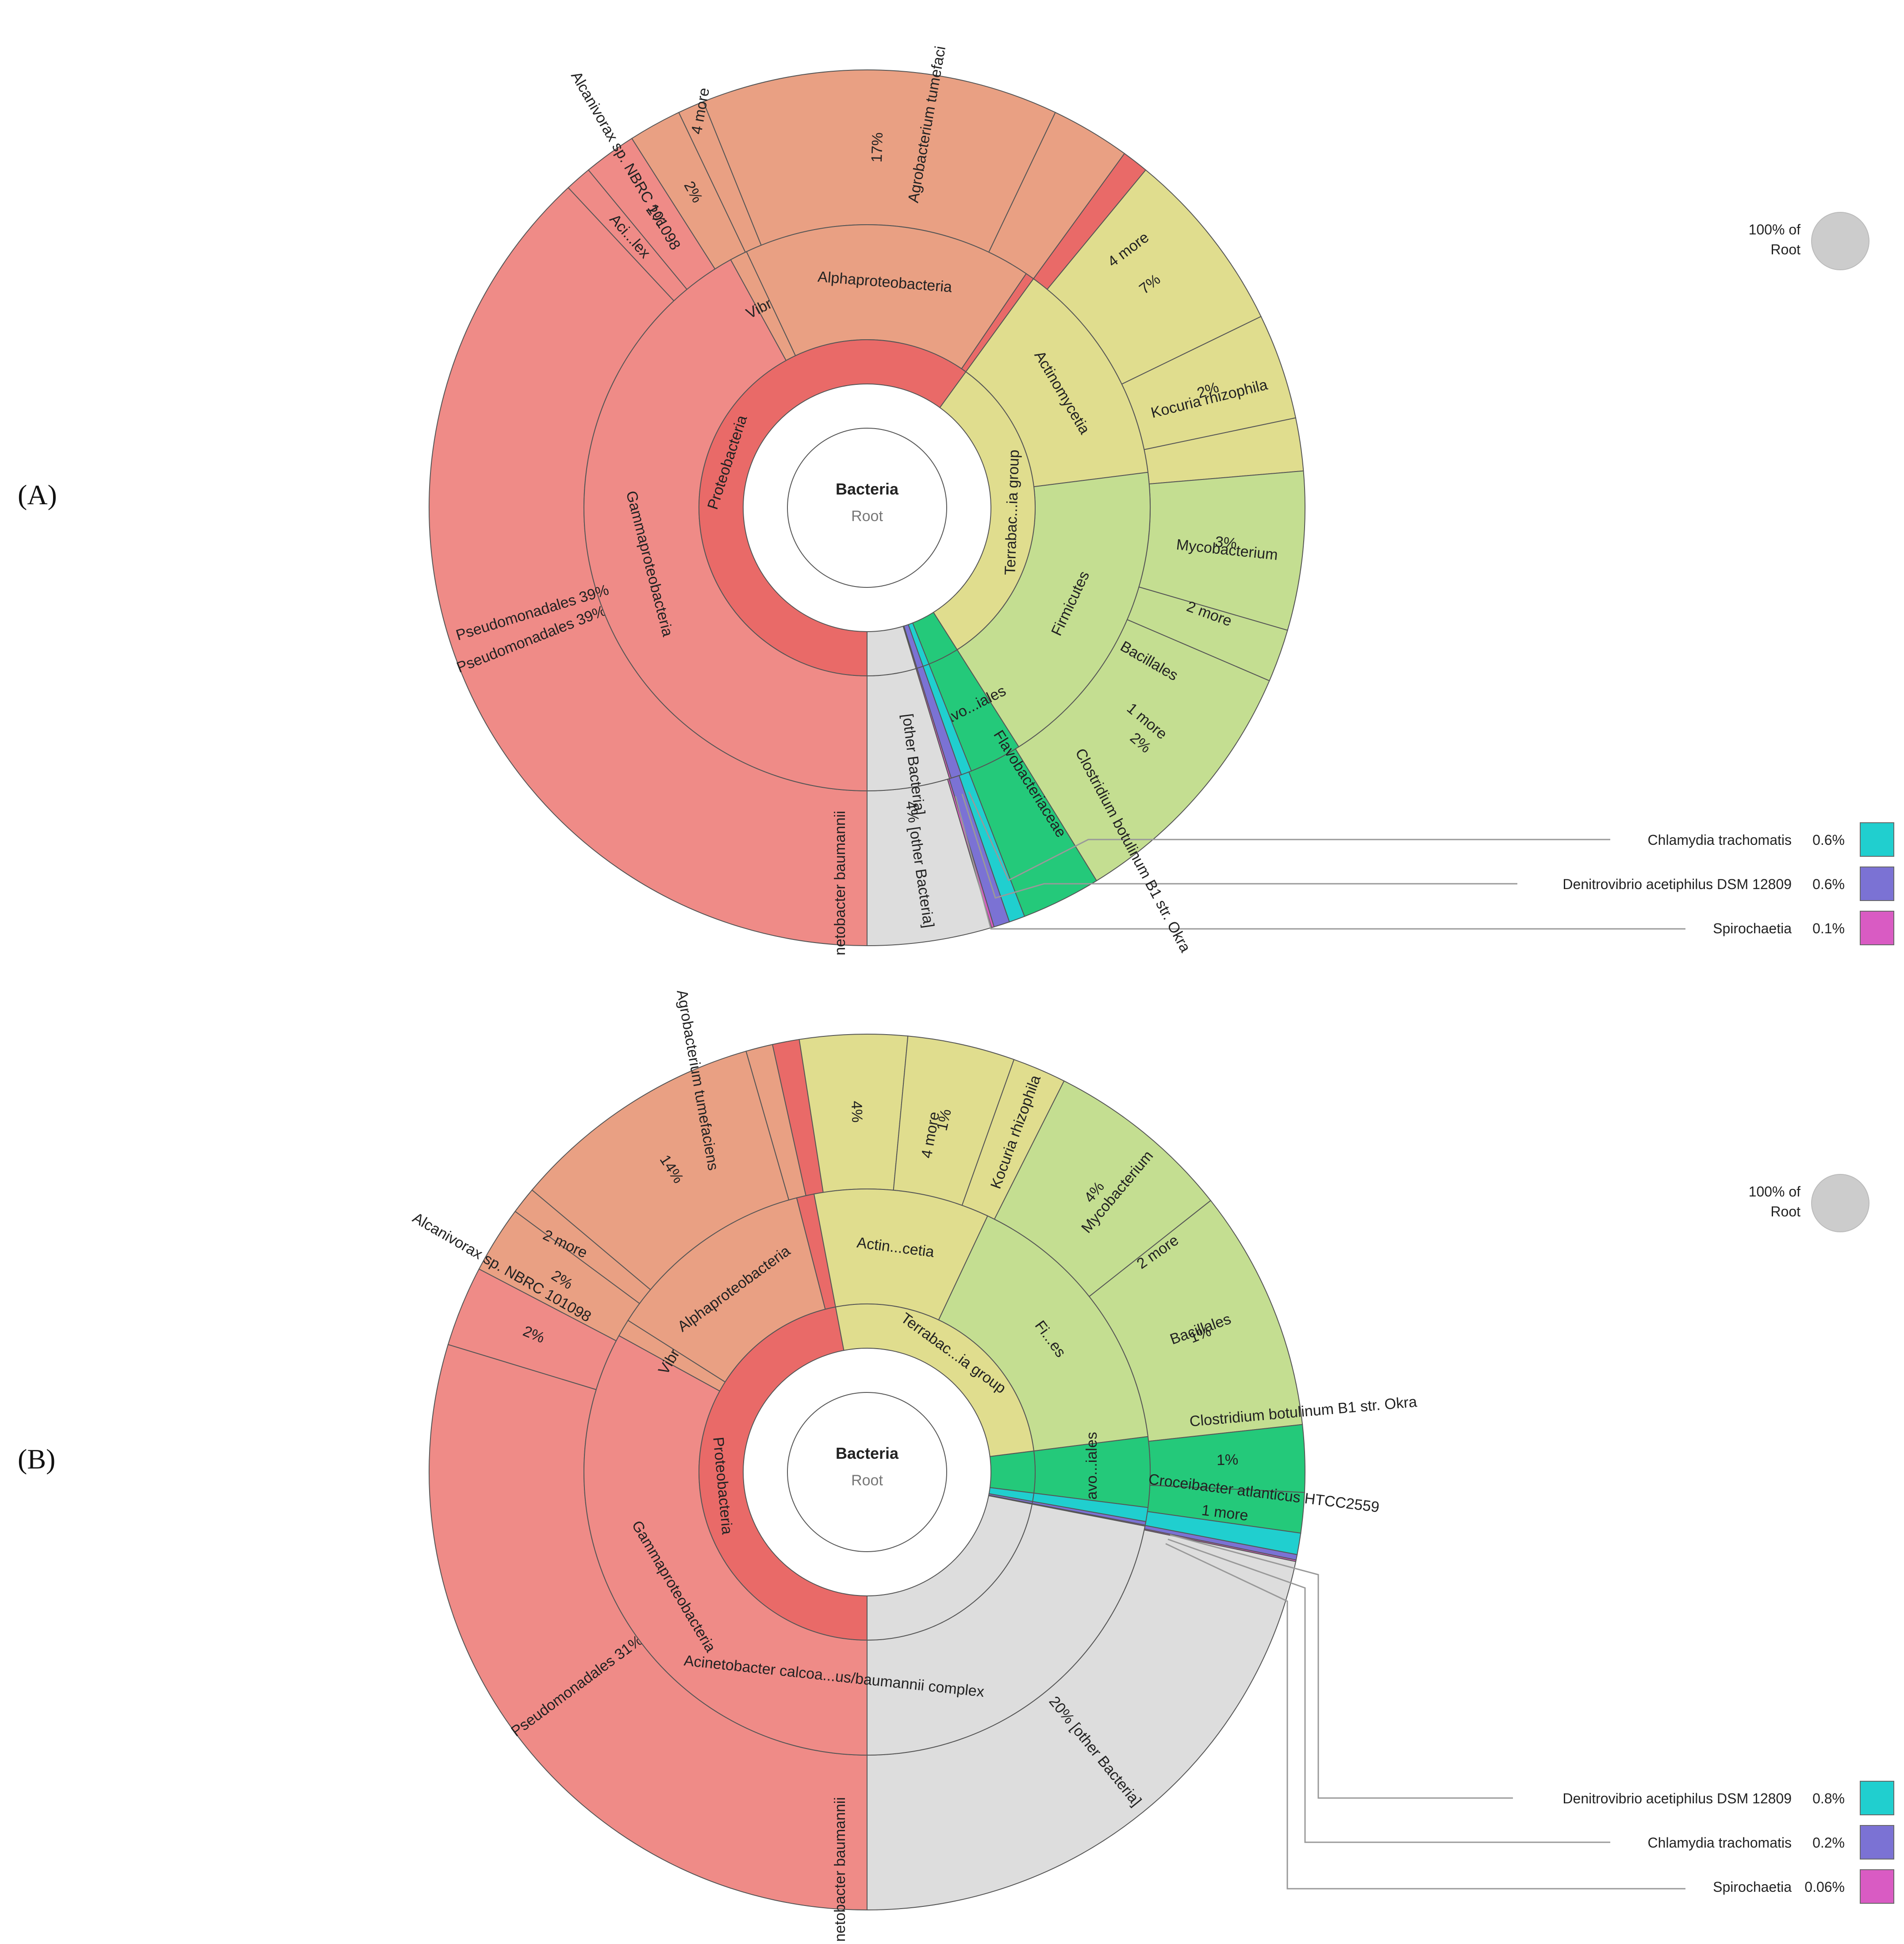 This screenshot has height=1944, width=1904. I want to click on a-leader-chlamydia, so click(1289, 836).